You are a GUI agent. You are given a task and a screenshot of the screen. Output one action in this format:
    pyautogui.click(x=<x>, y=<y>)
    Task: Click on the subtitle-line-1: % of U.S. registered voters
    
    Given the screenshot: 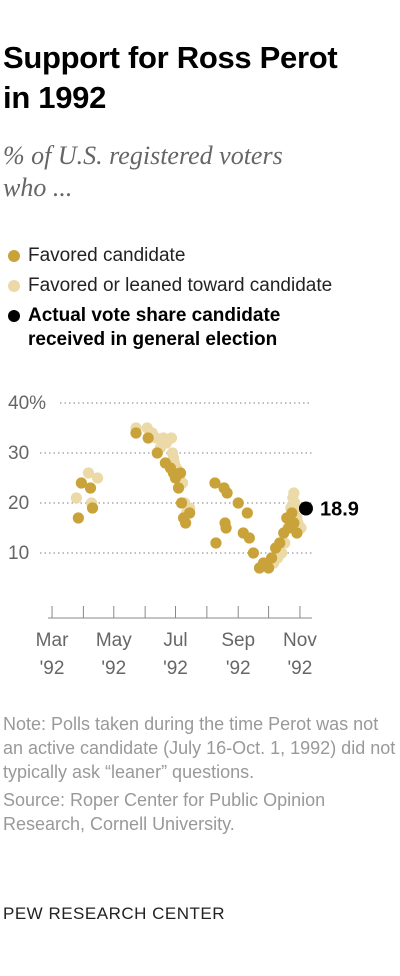 What is the action you would take?
    pyautogui.click(x=143, y=155)
    